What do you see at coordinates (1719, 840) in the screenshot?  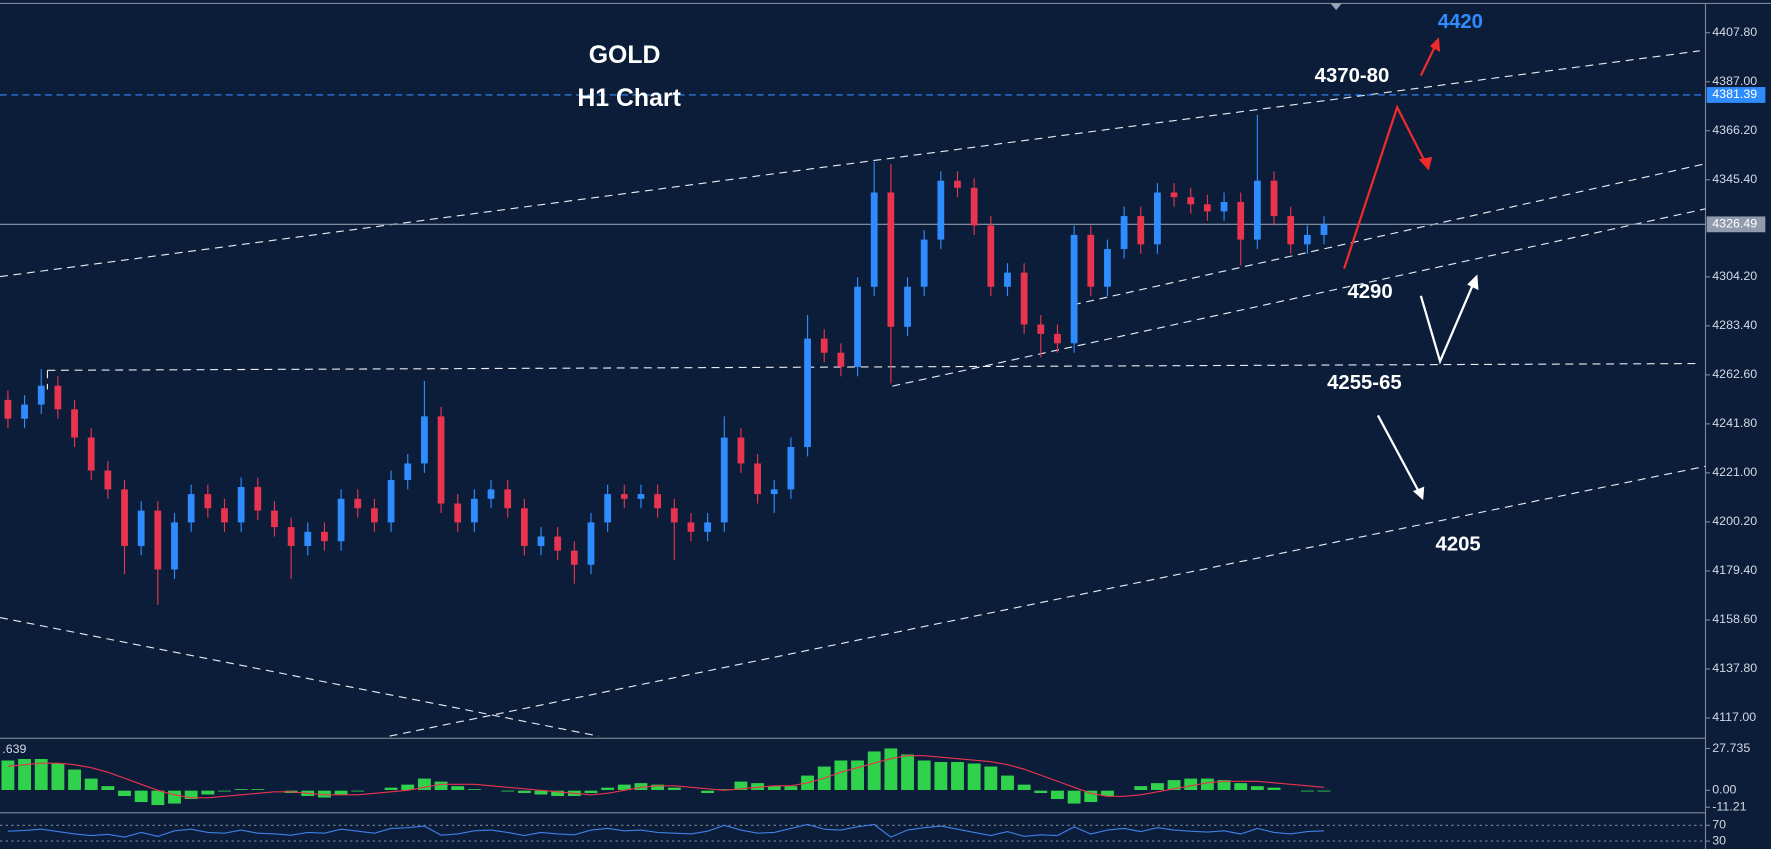 I see `y-tick-label: 30` at bounding box center [1719, 840].